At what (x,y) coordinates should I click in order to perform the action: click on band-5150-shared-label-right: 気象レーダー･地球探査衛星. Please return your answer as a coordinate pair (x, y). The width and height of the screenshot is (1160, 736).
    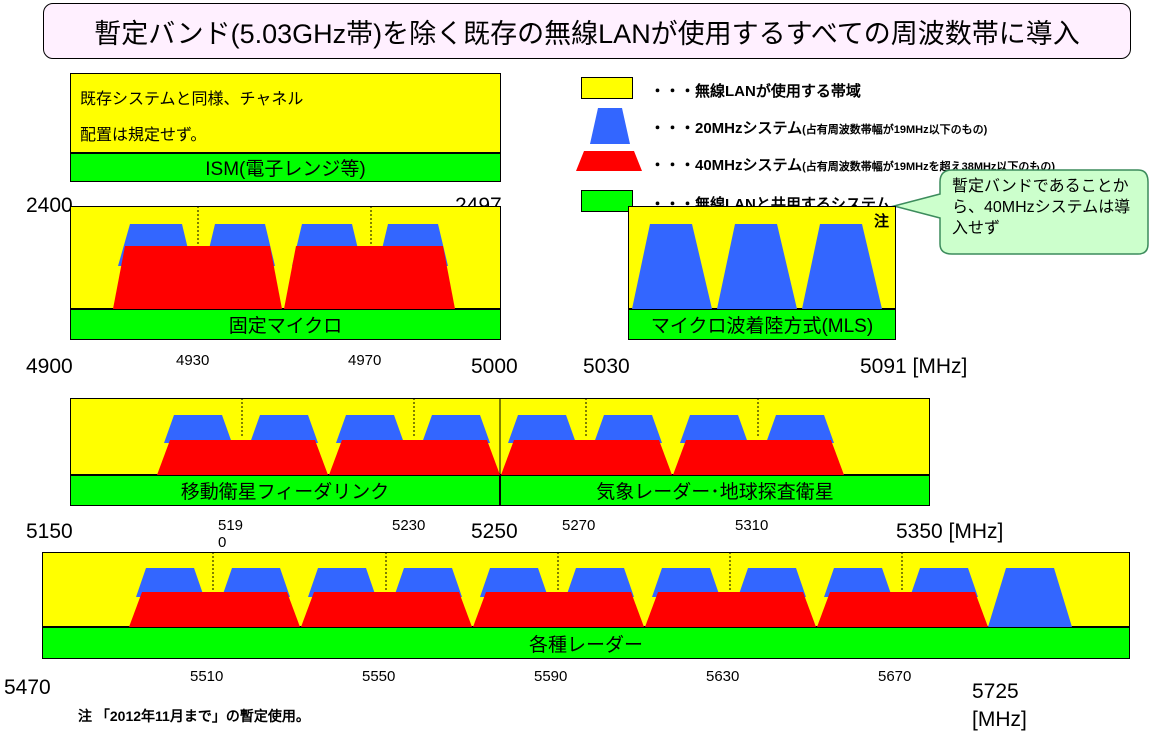
    Looking at the image, I should click on (715, 492).